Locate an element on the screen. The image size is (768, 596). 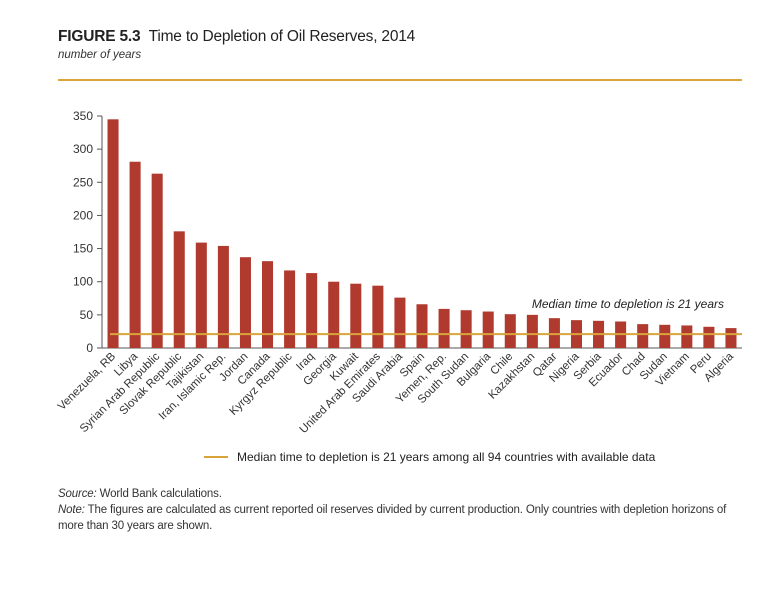
median-annotation: Median time to depletion is 21 years is located at coordinates (628, 304).